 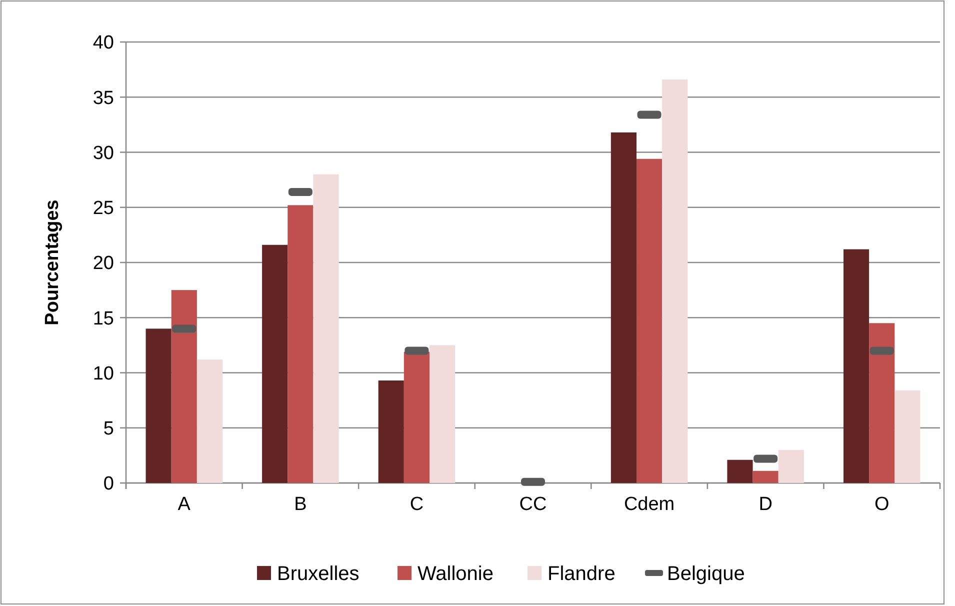 I want to click on legend-label: Bruxelles, so click(x=318, y=574).